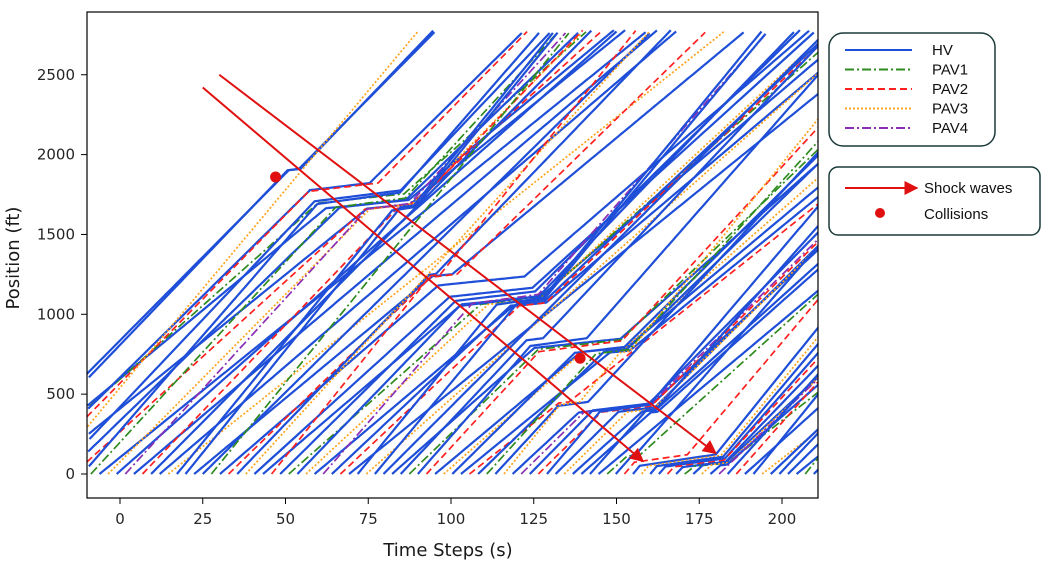  I want to click on x-tick-label: 75, so click(368, 519).